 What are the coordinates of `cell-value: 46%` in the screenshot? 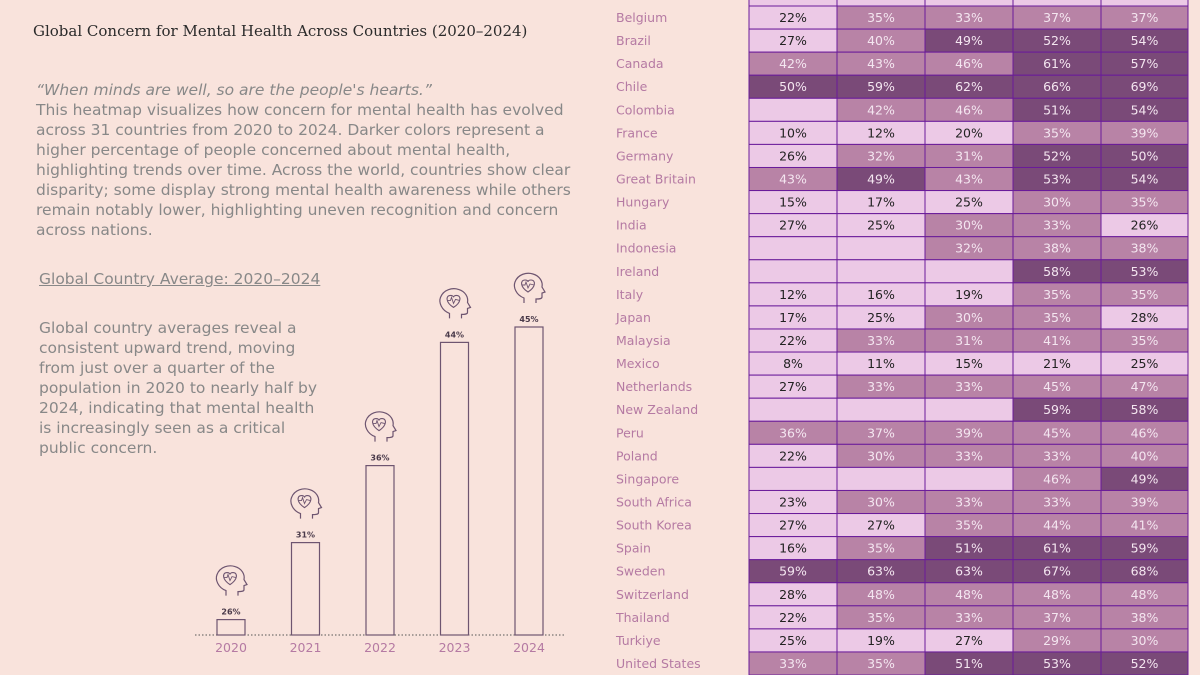 It's located at (969, 63).